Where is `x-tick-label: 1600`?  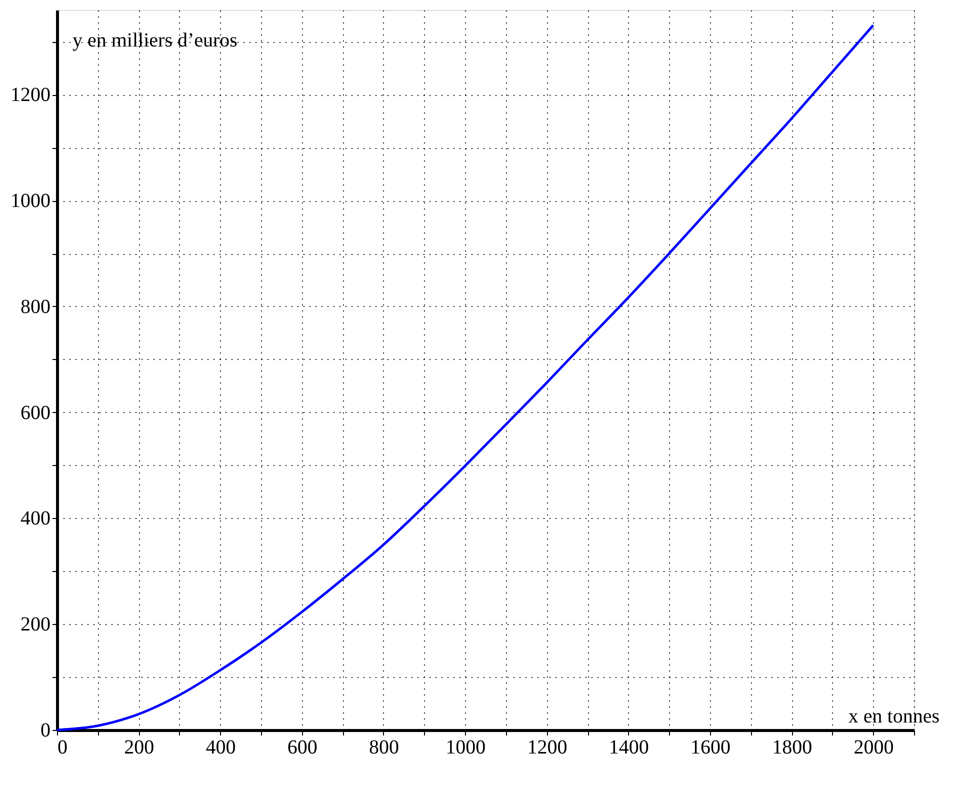 x-tick-label: 1600 is located at coordinates (710, 747).